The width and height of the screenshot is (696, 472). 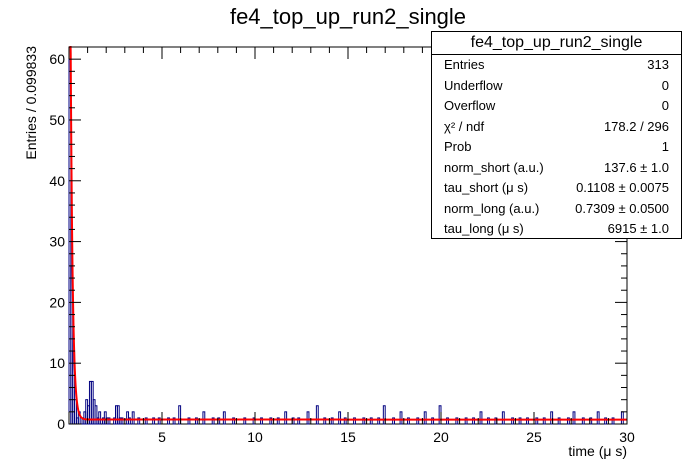 I want to click on y-tick-label: 10, so click(x=57, y=363).